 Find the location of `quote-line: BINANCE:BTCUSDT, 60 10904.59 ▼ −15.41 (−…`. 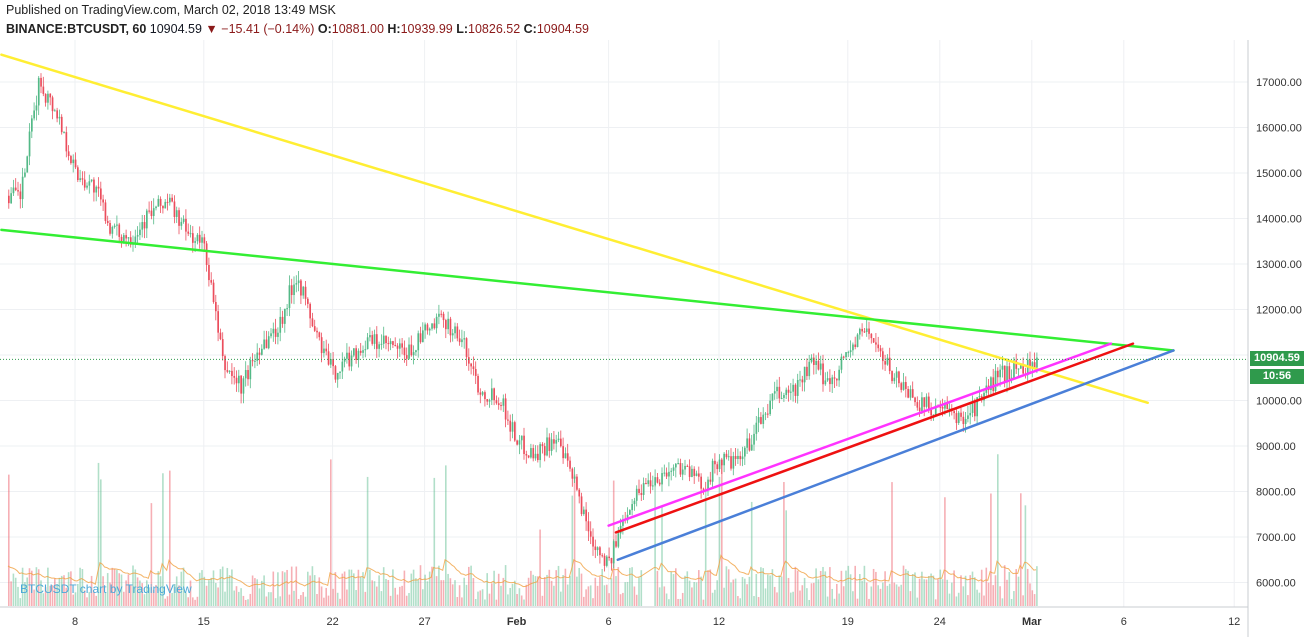

quote-line: BINANCE:BTCUSDT, 60 10904.59 ▼ −15.41 (−… is located at coordinates (297, 29).